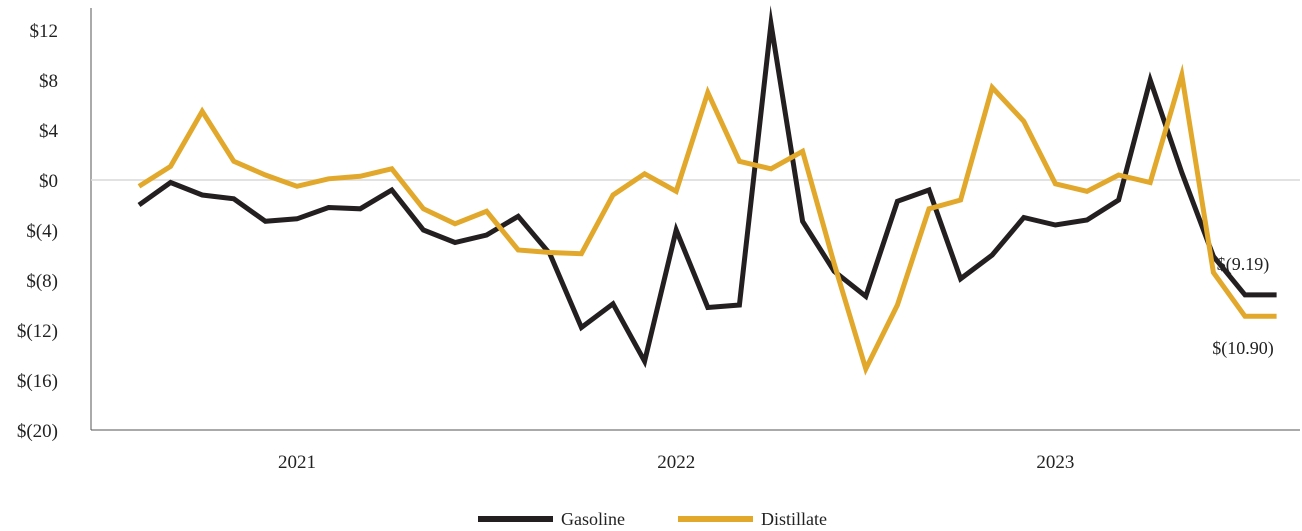  What do you see at coordinates (37, 331) in the screenshot?
I see `y-tick-label: $(12)` at bounding box center [37, 331].